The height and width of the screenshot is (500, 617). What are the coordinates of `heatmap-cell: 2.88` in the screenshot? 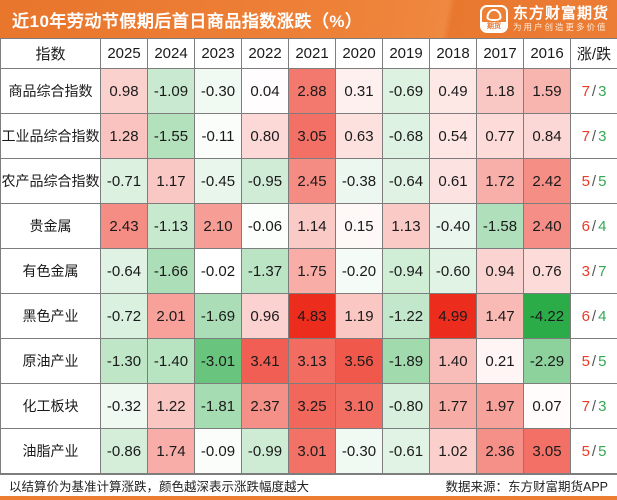 It's located at (312, 91).